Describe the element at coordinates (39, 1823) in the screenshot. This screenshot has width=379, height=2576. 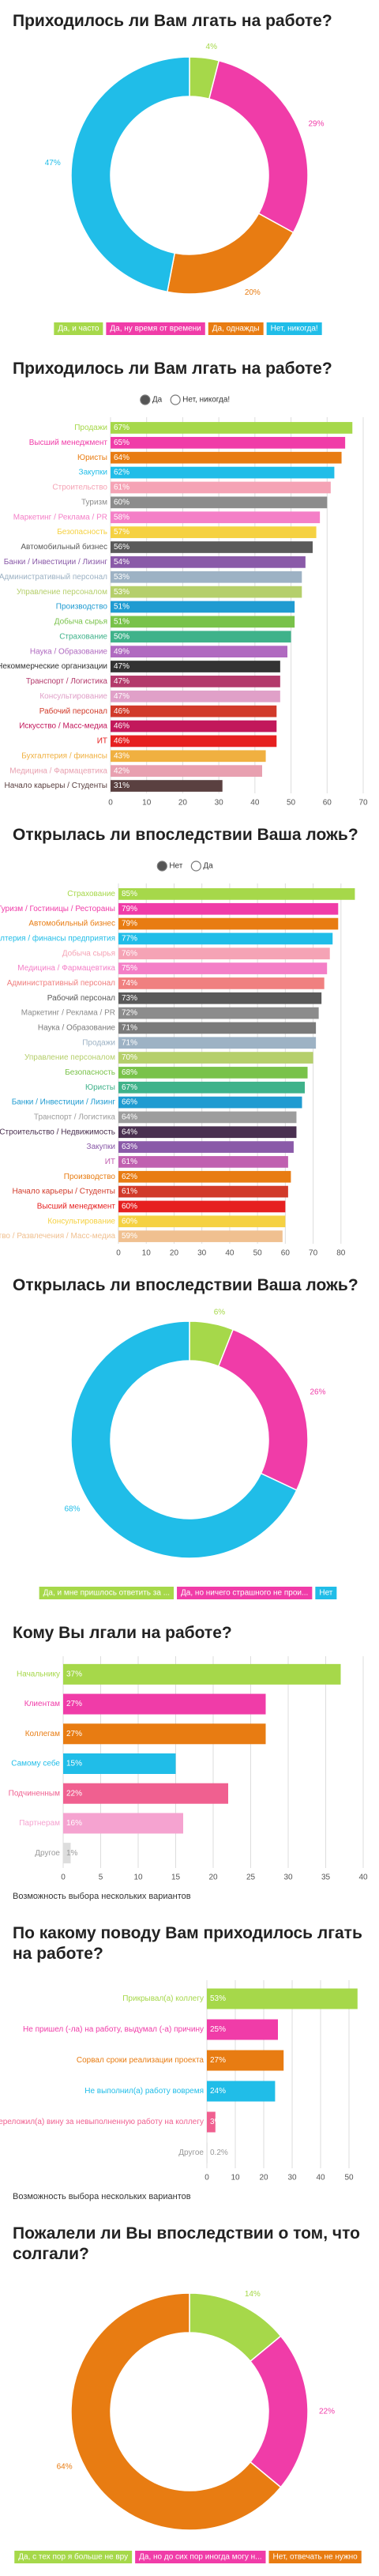
I see `category-label: Партнерам` at that location.